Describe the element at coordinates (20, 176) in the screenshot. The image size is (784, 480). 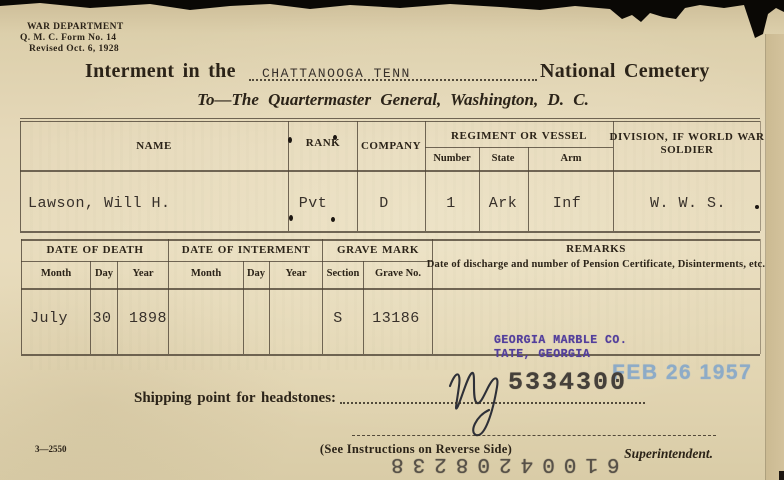
I see `table1-left-border` at that location.